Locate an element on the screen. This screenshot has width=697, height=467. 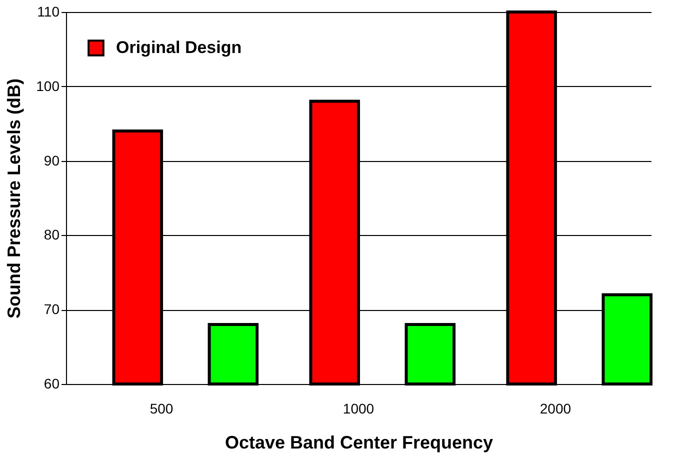
legend-label: Original Design is located at coordinates (179, 47).